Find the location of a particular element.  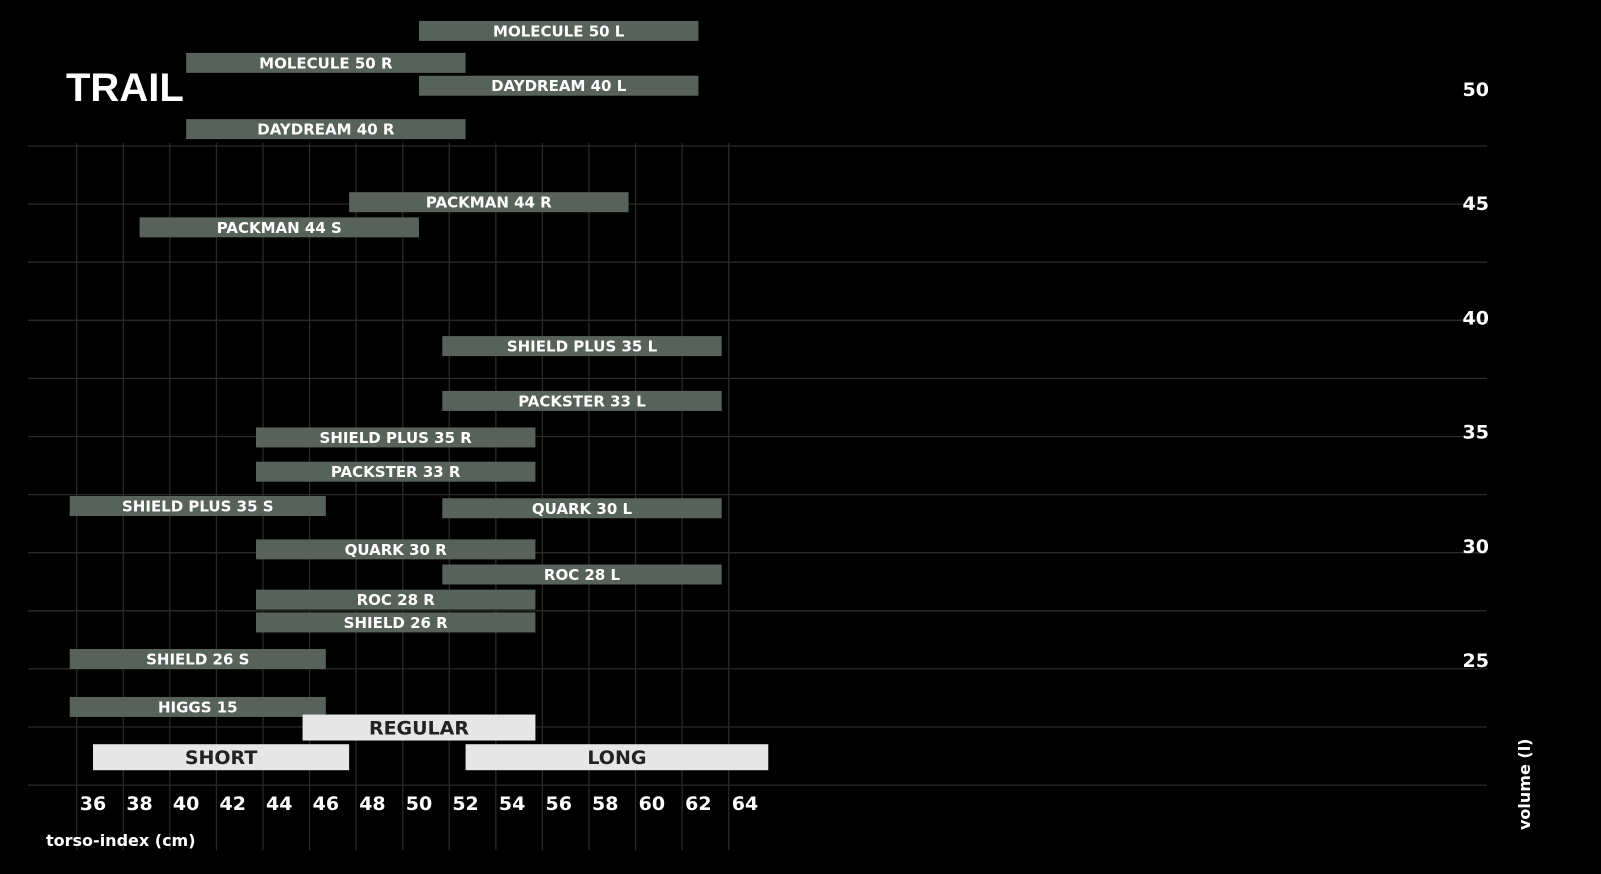

bar-label: QUARK 30 L is located at coordinates (582, 509).